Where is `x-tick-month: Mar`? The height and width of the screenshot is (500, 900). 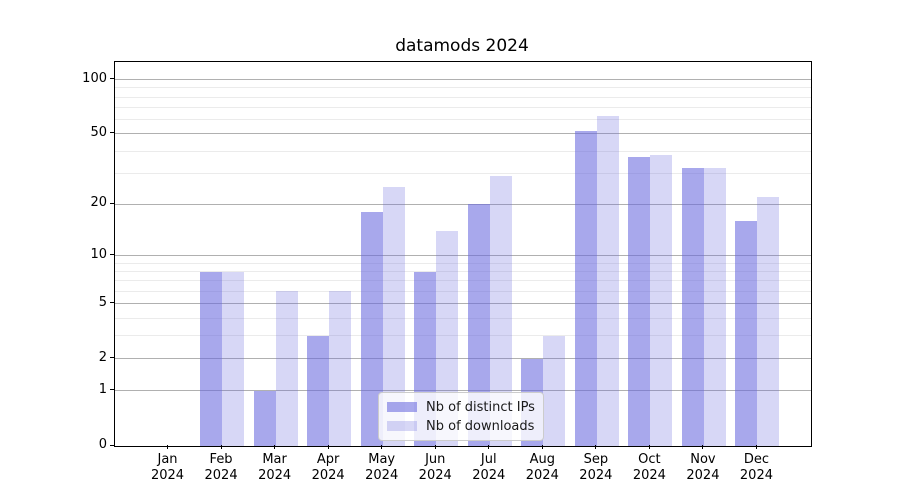 x-tick-month: Mar is located at coordinates (274, 459).